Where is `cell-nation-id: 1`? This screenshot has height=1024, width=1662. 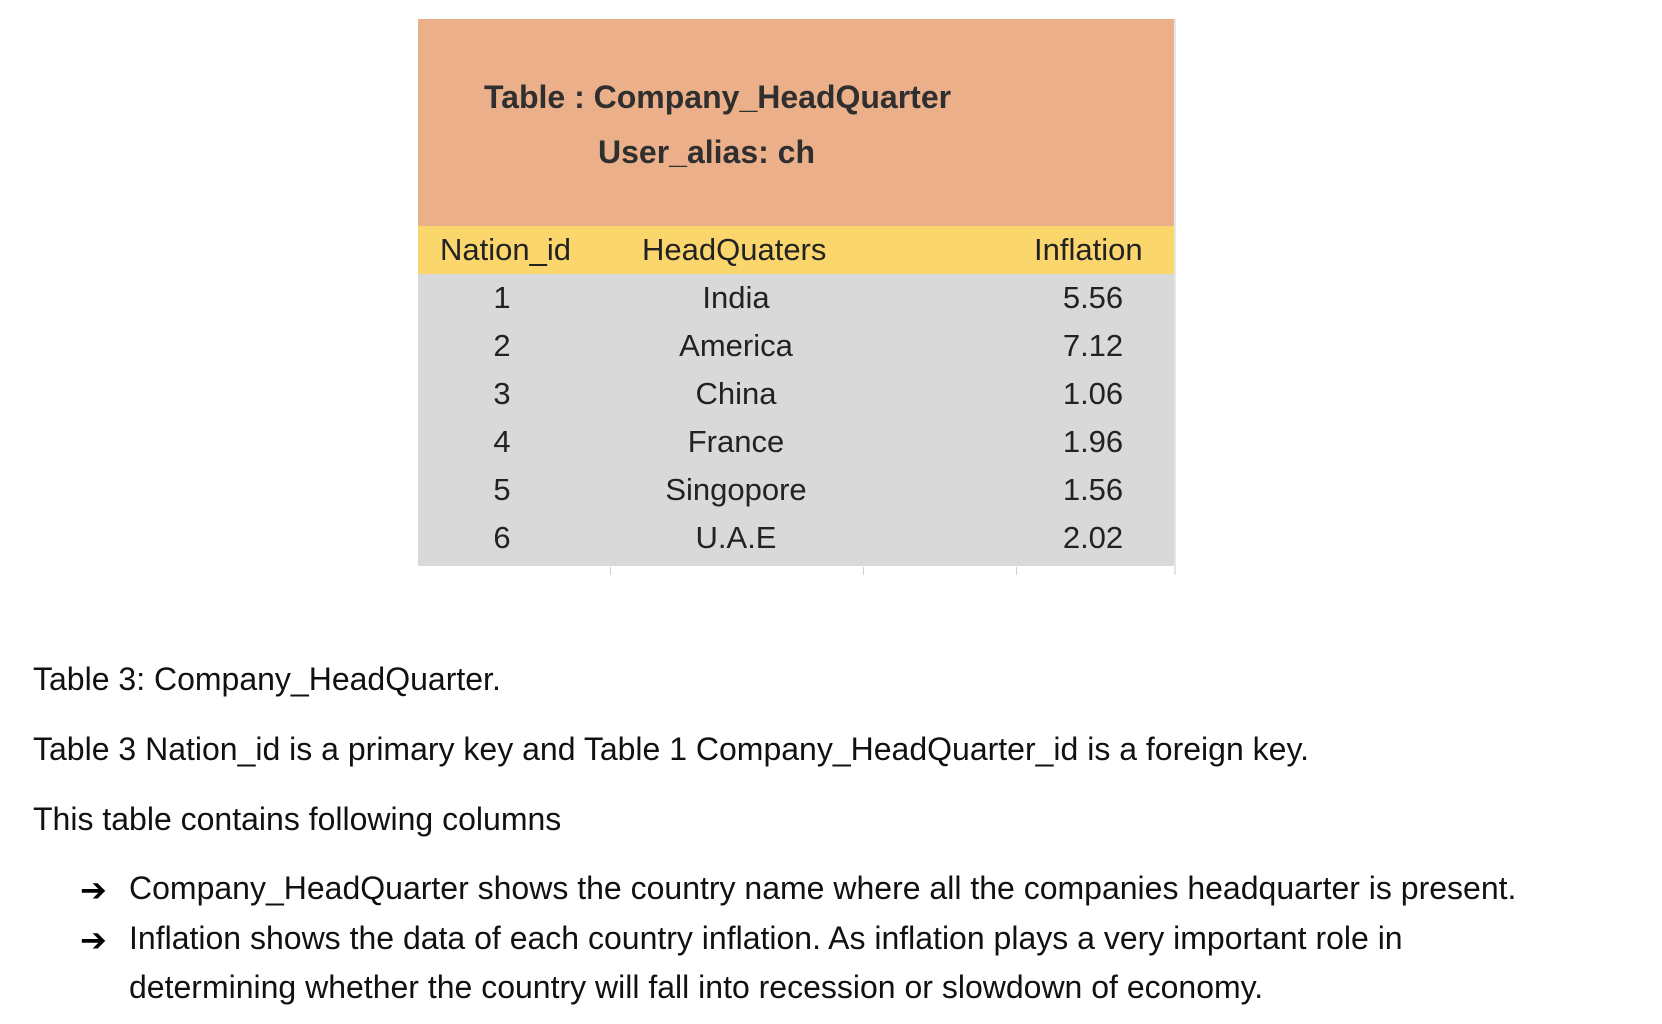
cell-nation-id: 1 is located at coordinates (502, 297).